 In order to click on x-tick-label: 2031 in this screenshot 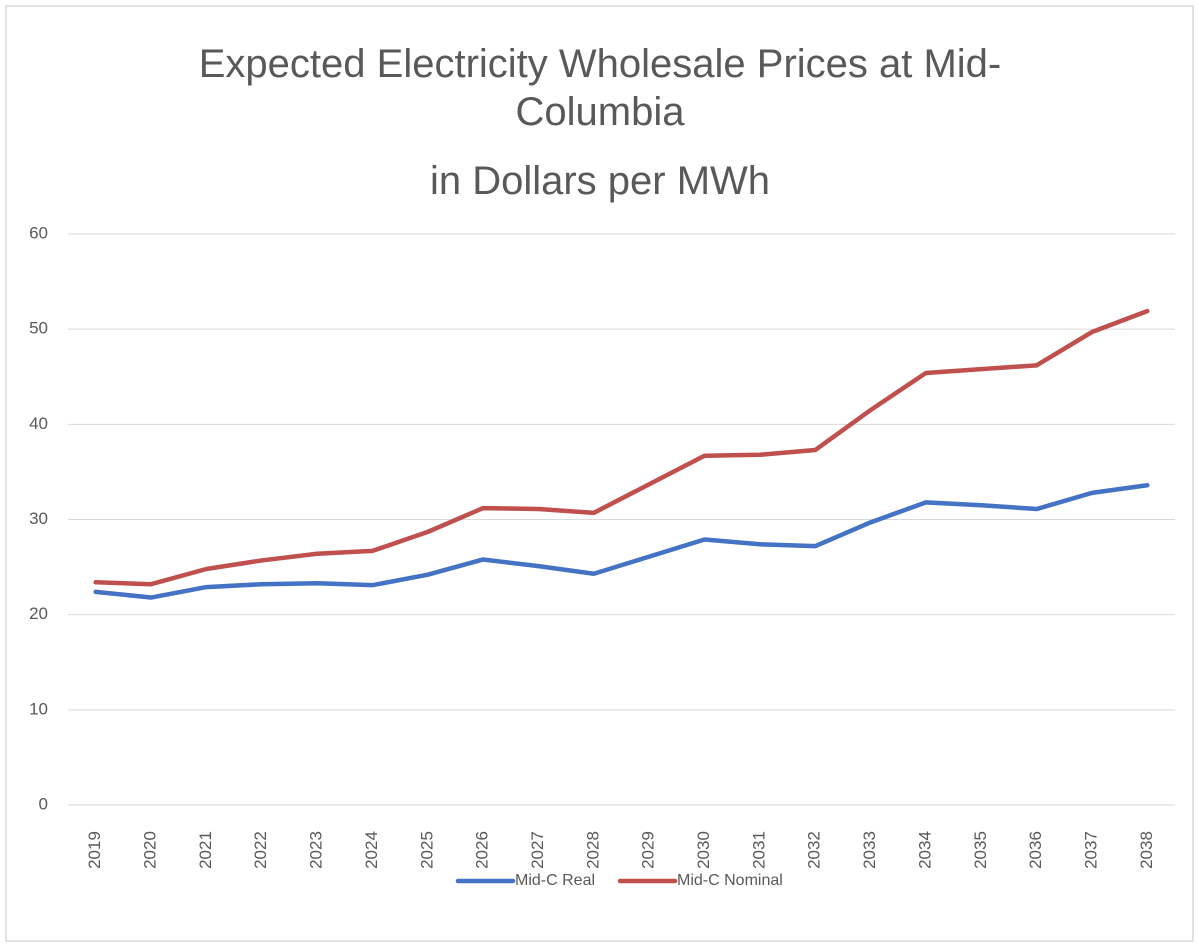, I will do `click(758, 850)`.